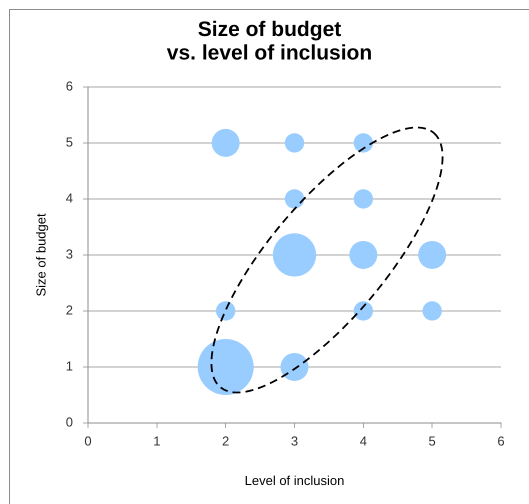 This screenshot has height=504, width=529. I want to click on x-tick-label: 5, so click(432, 440).